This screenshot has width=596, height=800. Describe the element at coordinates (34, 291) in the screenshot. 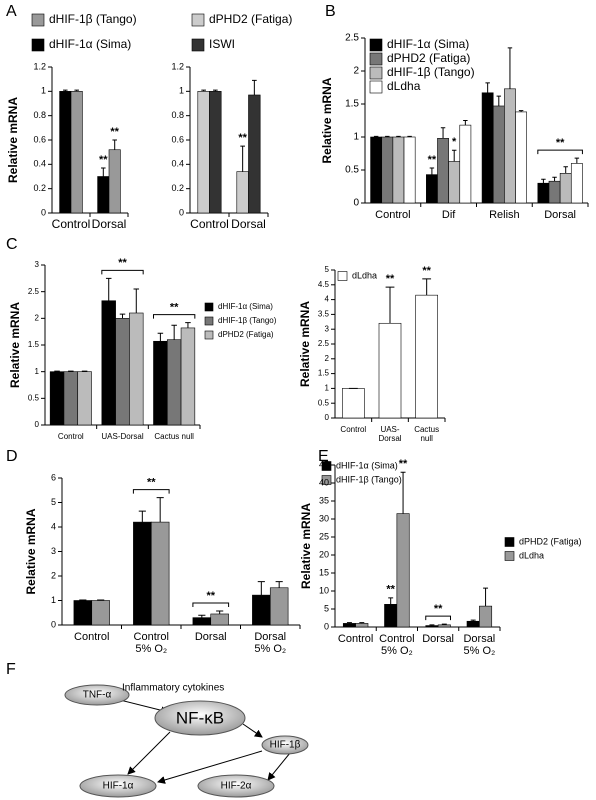

I see `y-tick-label: 2.5` at that location.